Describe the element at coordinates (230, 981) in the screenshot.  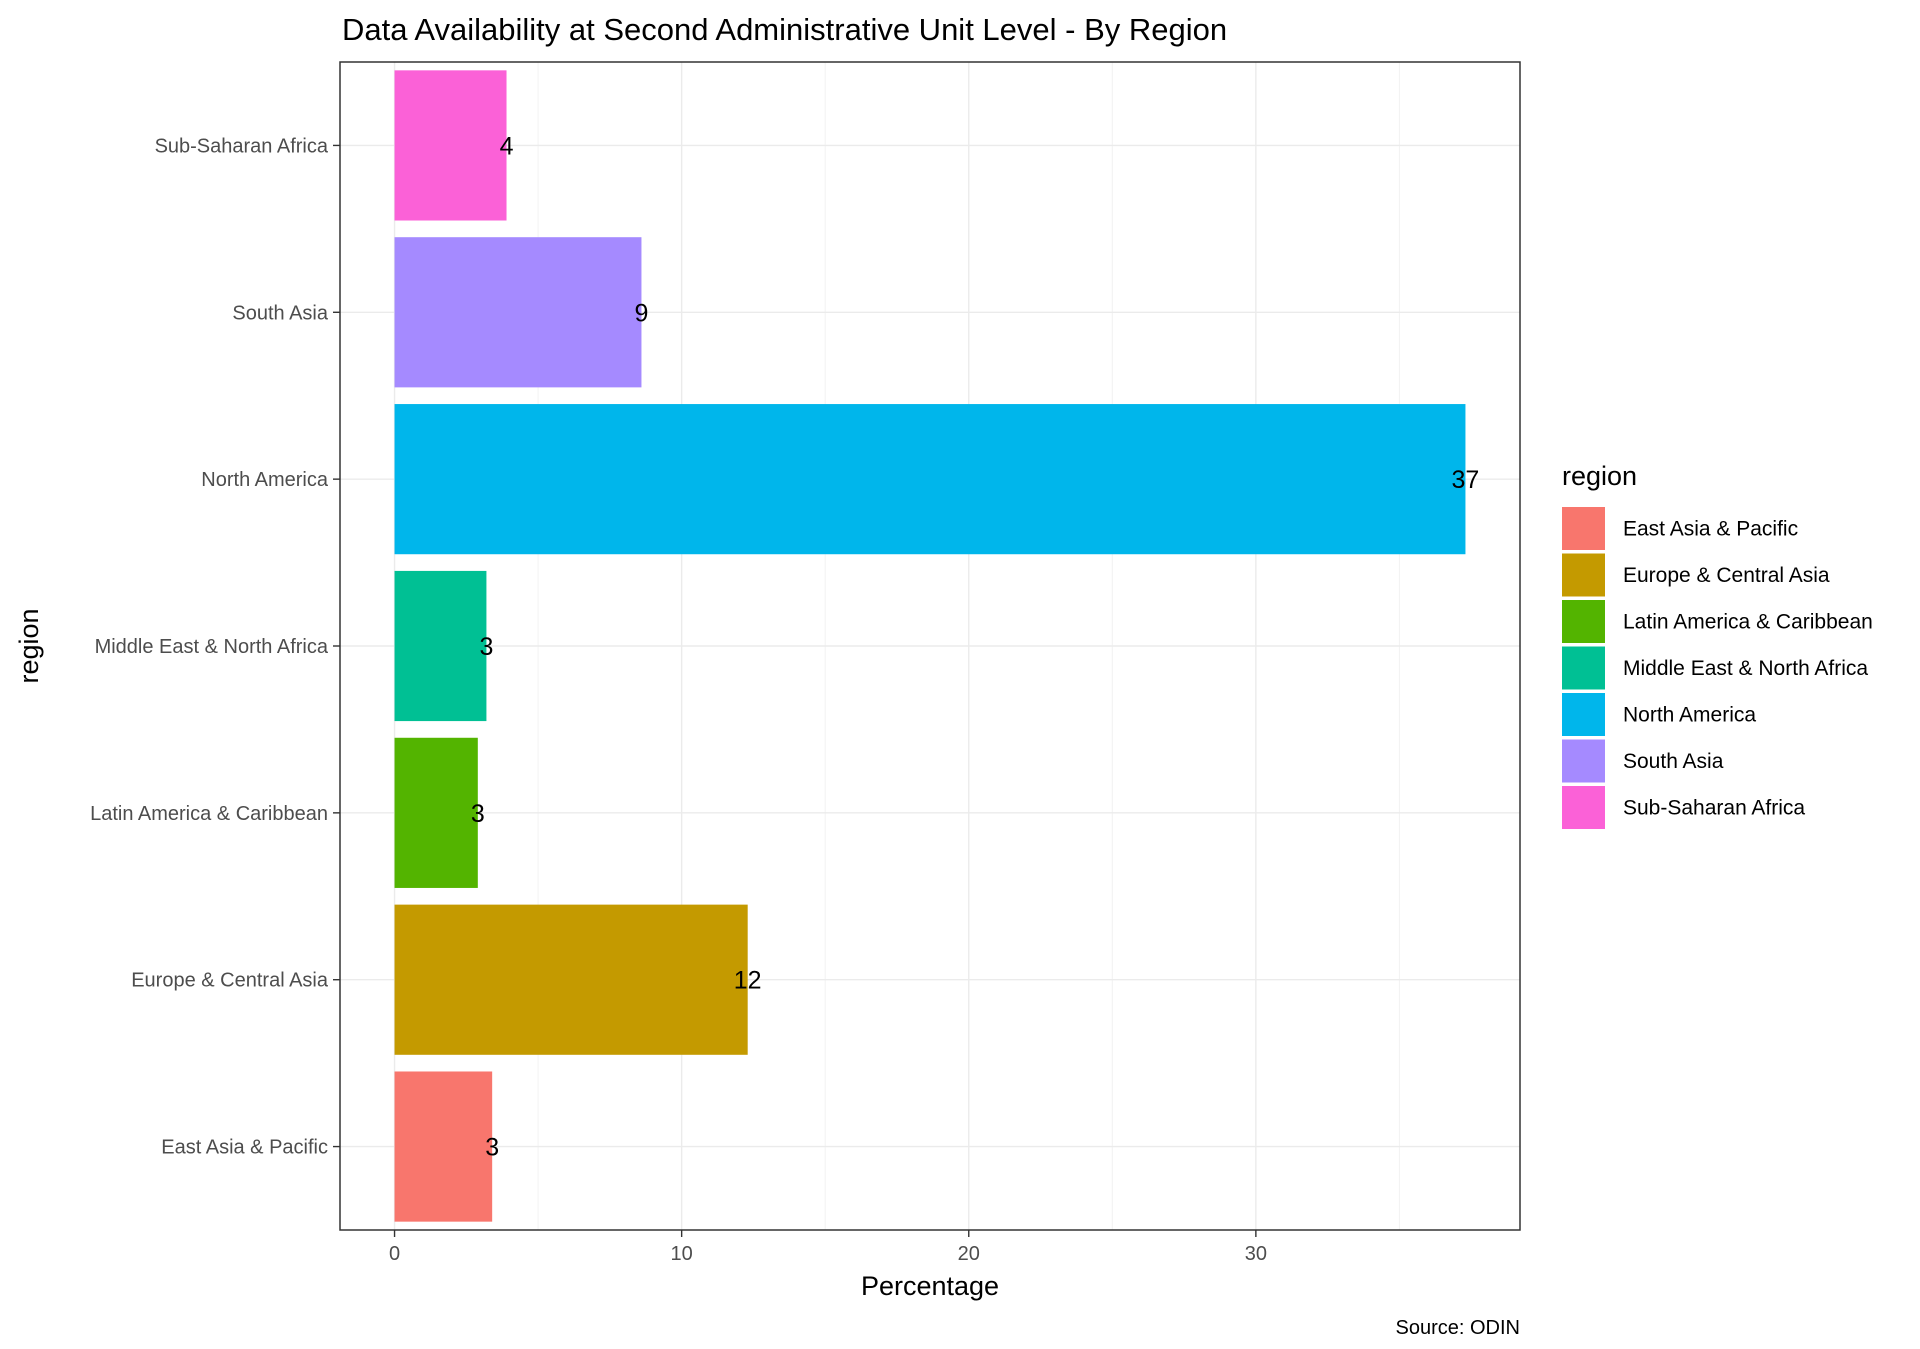
I see `y-tick-label: Europe & Central Asia` at that location.